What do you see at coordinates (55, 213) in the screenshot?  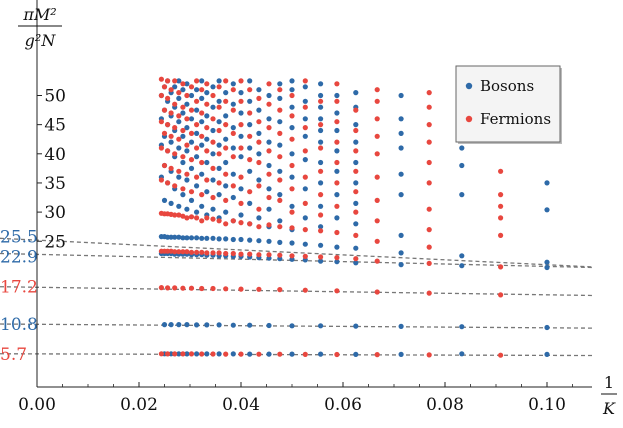 I see `y-tick-label: 30` at bounding box center [55, 213].